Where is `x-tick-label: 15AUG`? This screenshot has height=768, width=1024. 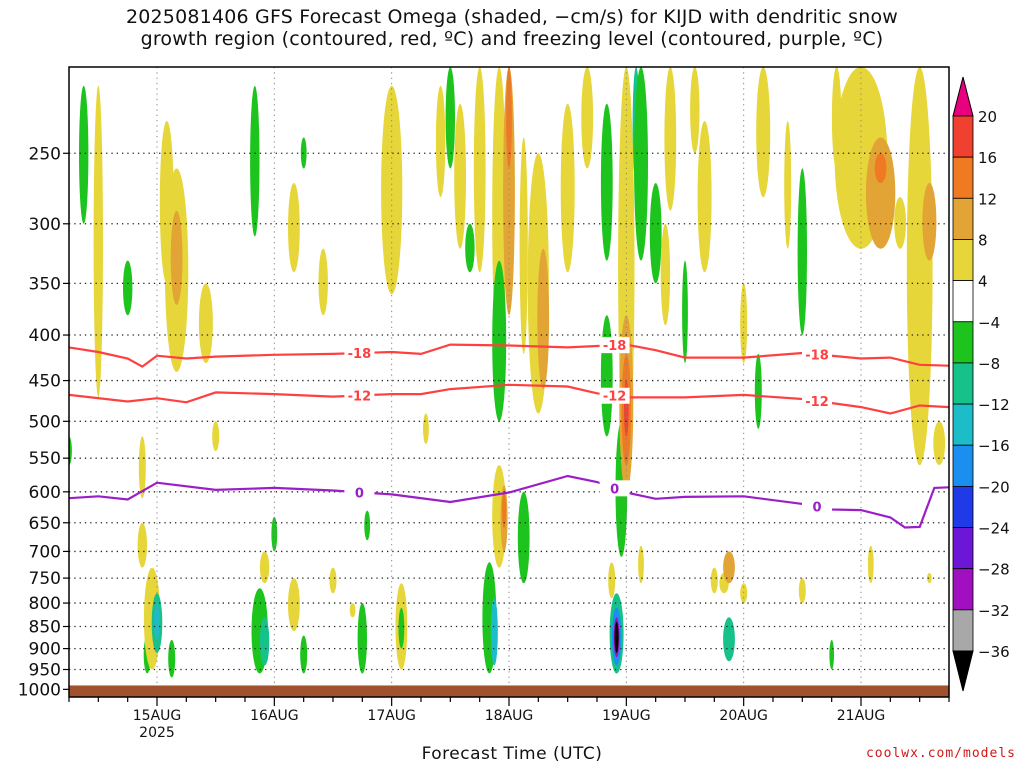
x-tick-label: 15AUG is located at coordinates (157, 716).